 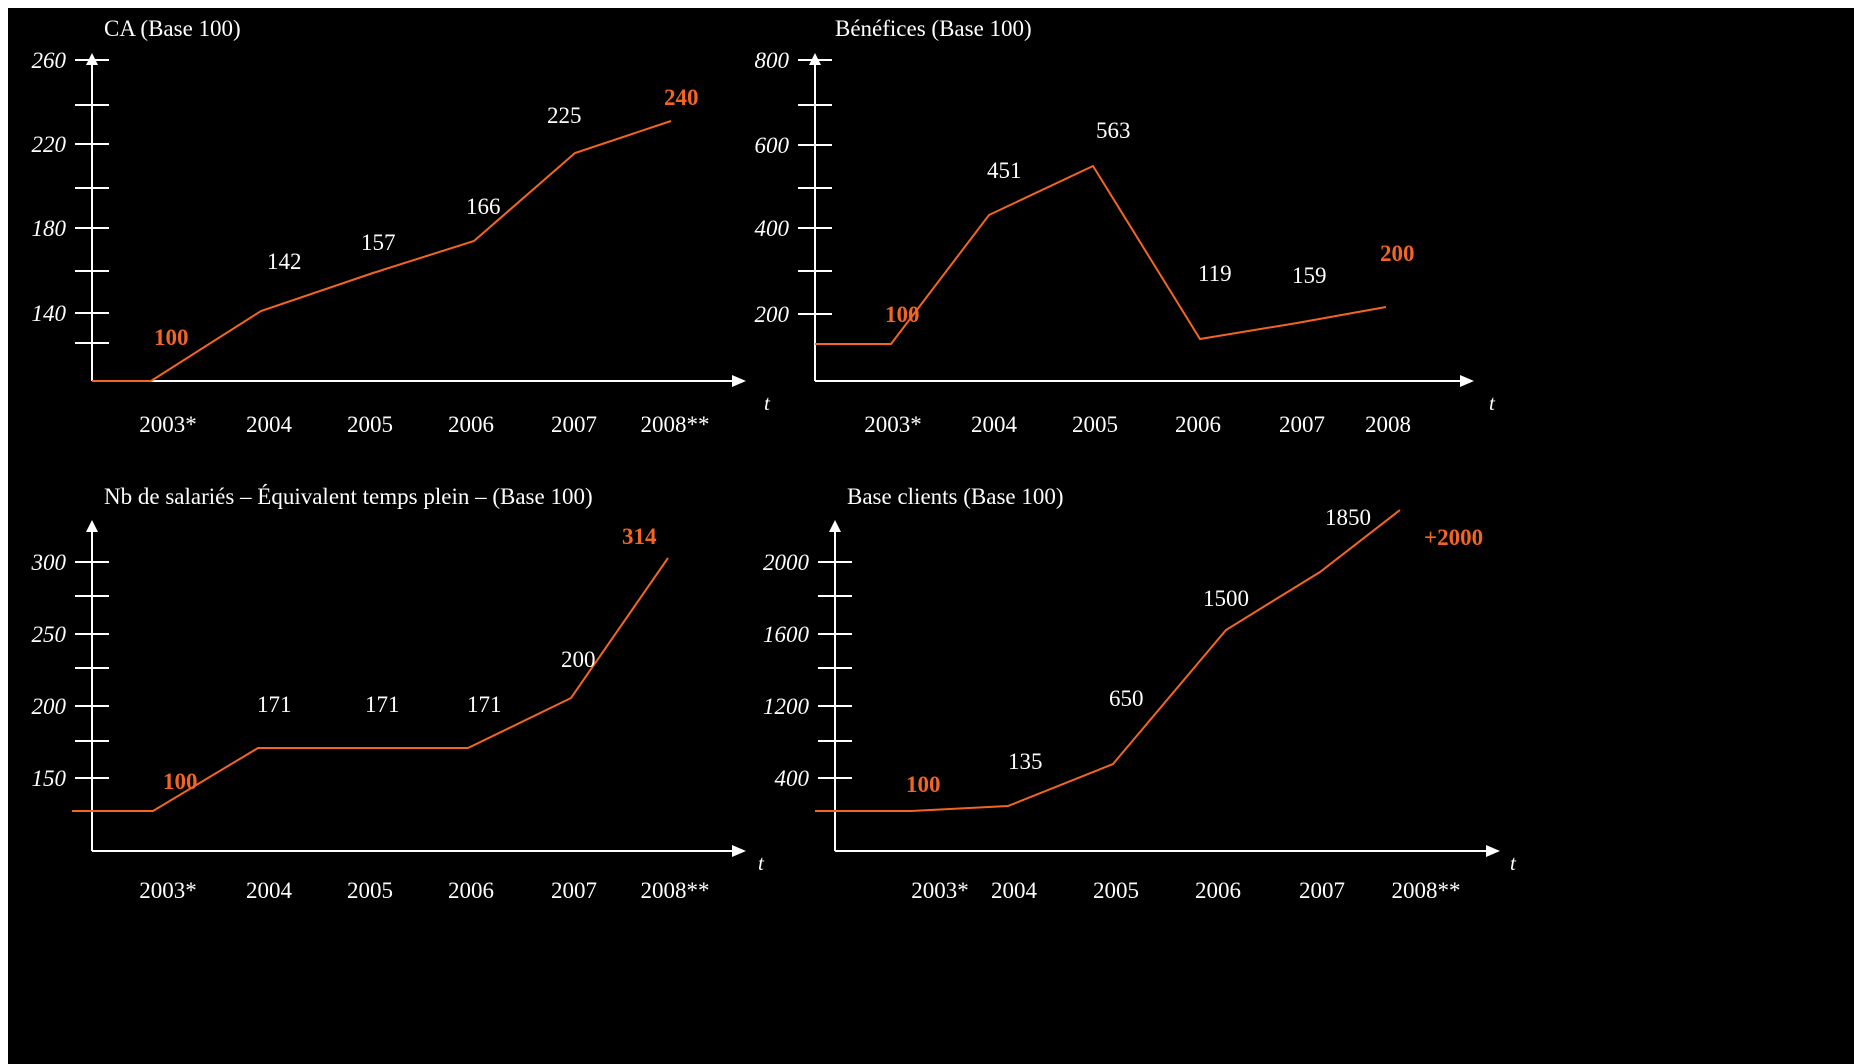 I want to click on chart-3-x-tick-label: 2003*, so click(x=168, y=890).